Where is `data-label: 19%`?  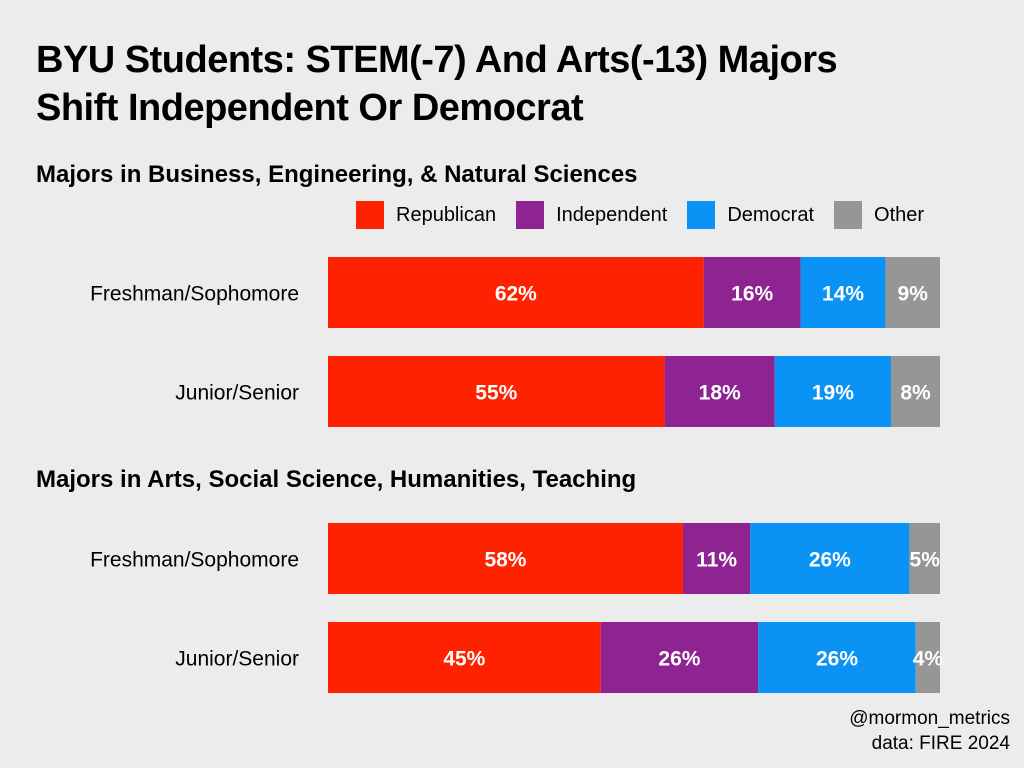 data-label: 19% is located at coordinates (833, 393).